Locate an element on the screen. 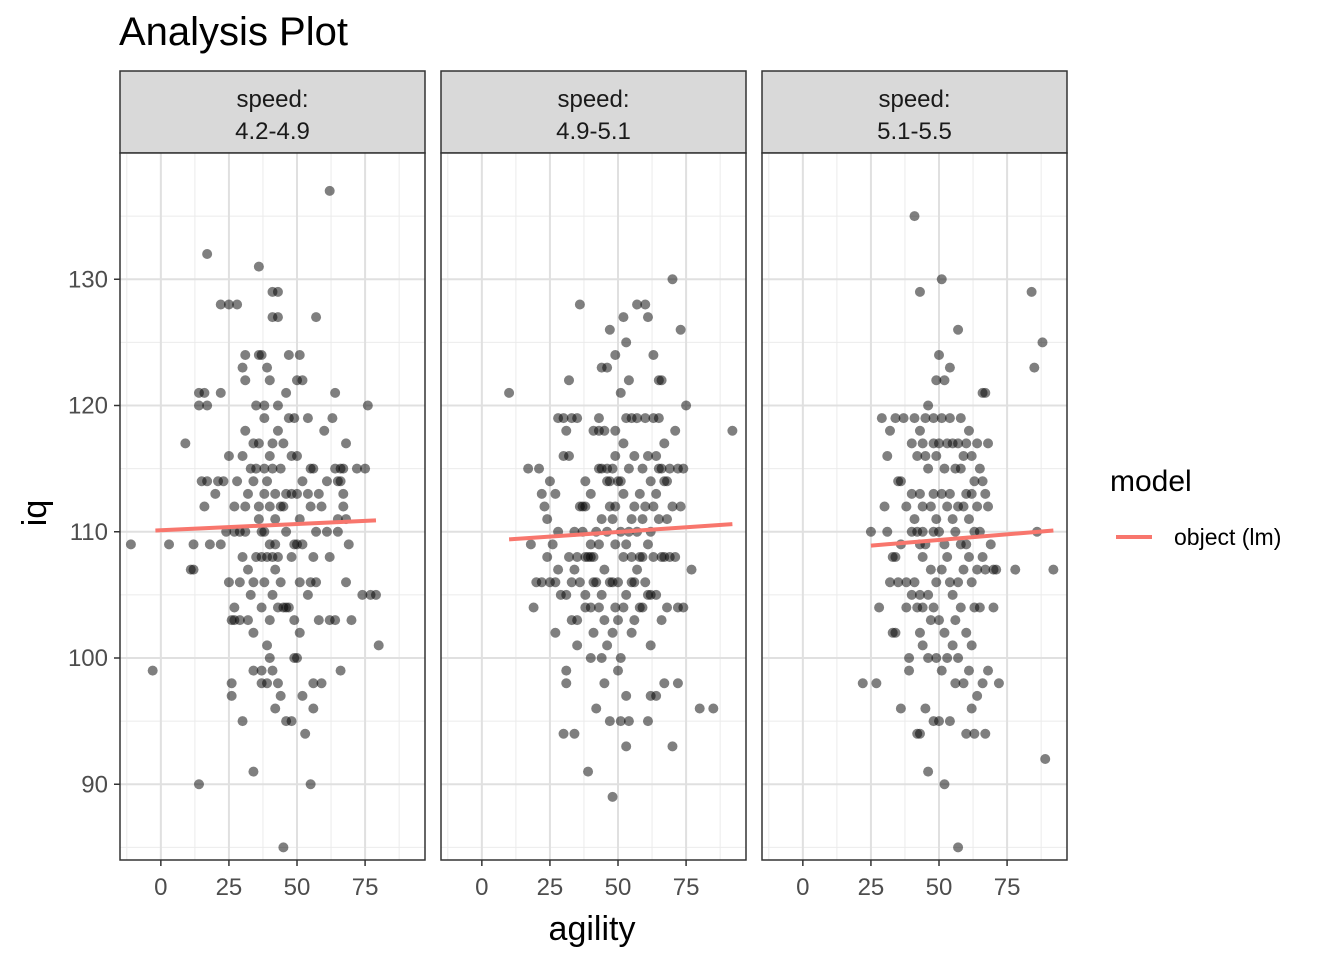  x-tick-label: 0 is located at coordinates (802, 887).